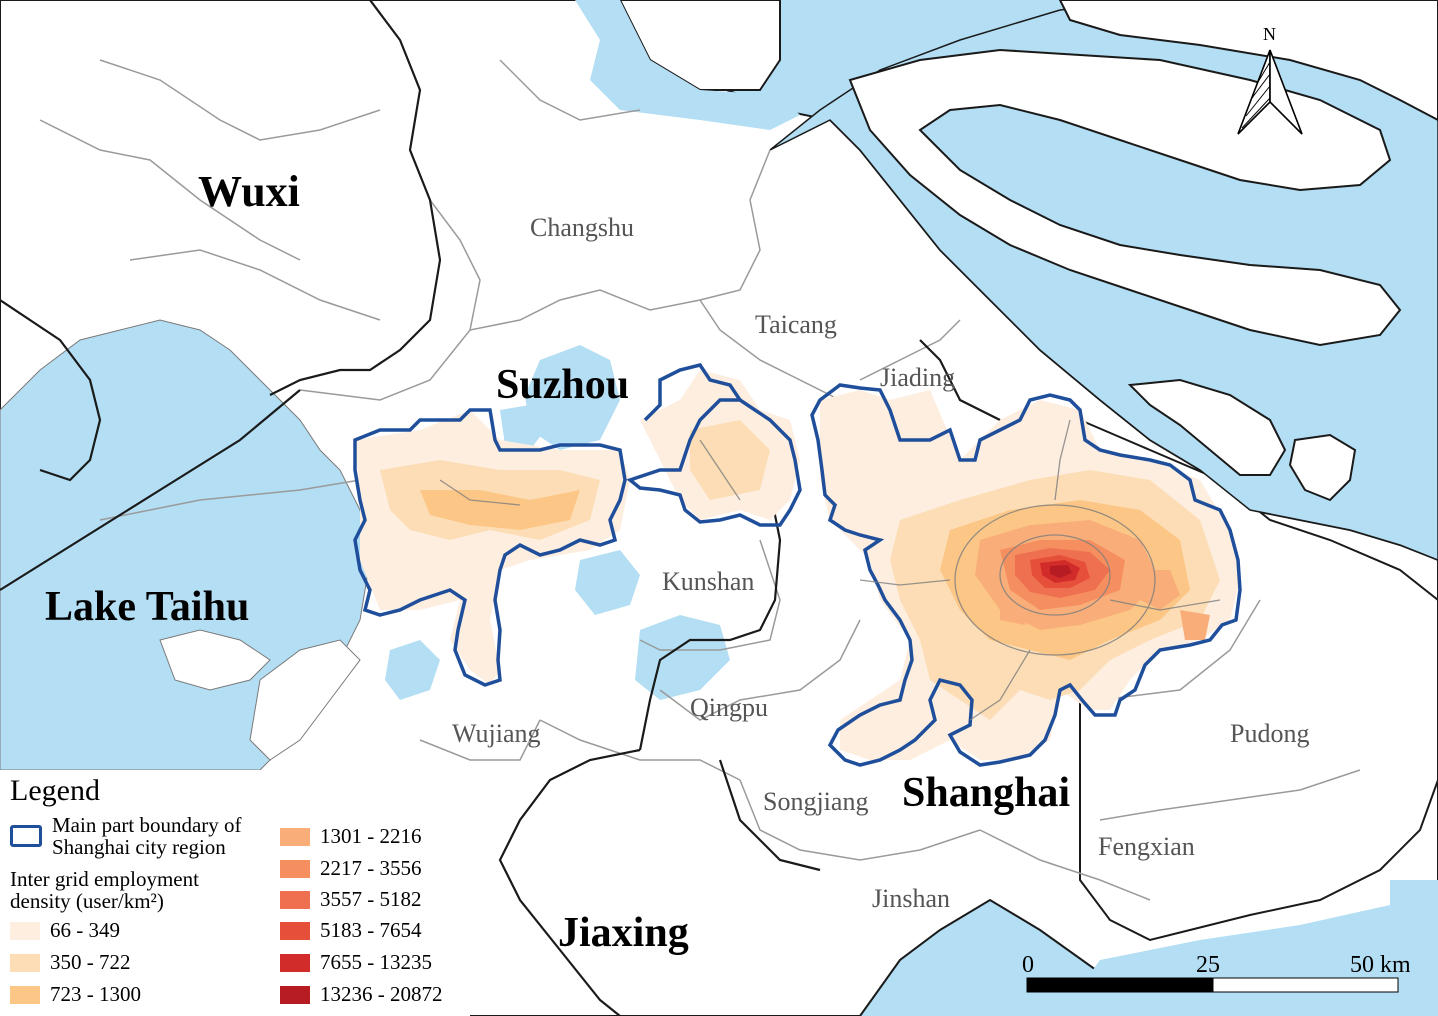 Image resolution: width=1438 pixels, height=1016 pixels. I want to click on north-arrow-right-half, so click(1286, 92).